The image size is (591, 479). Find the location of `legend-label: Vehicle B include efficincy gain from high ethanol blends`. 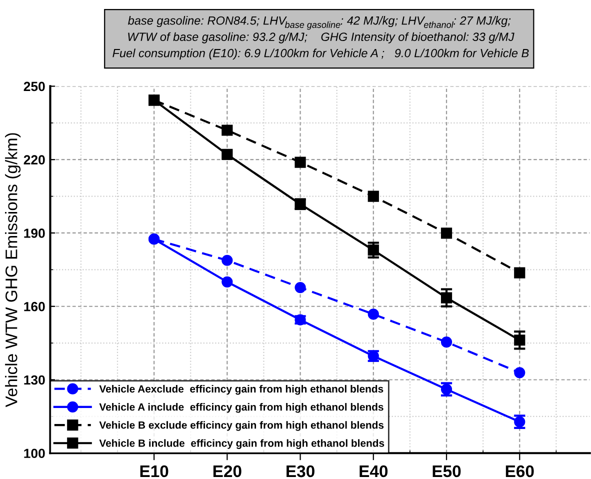

legend-label: Vehicle B include efficincy gain from high ethanol blends is located at coordinates (241, 444).